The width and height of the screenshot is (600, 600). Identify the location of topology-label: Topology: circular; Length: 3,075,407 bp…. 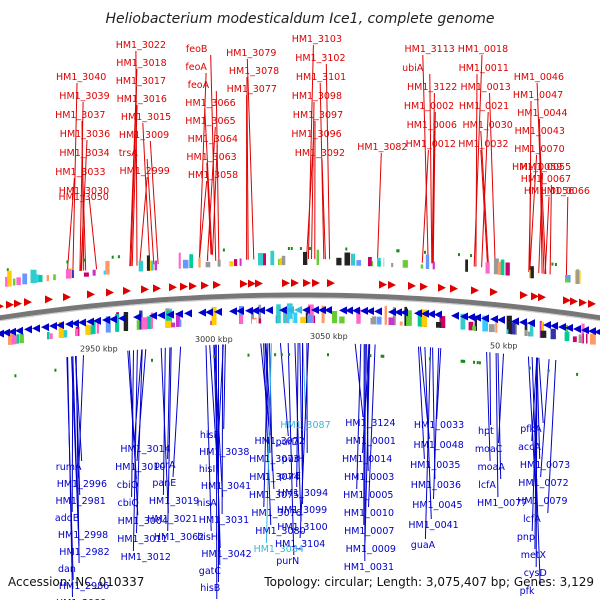
(428, 582).